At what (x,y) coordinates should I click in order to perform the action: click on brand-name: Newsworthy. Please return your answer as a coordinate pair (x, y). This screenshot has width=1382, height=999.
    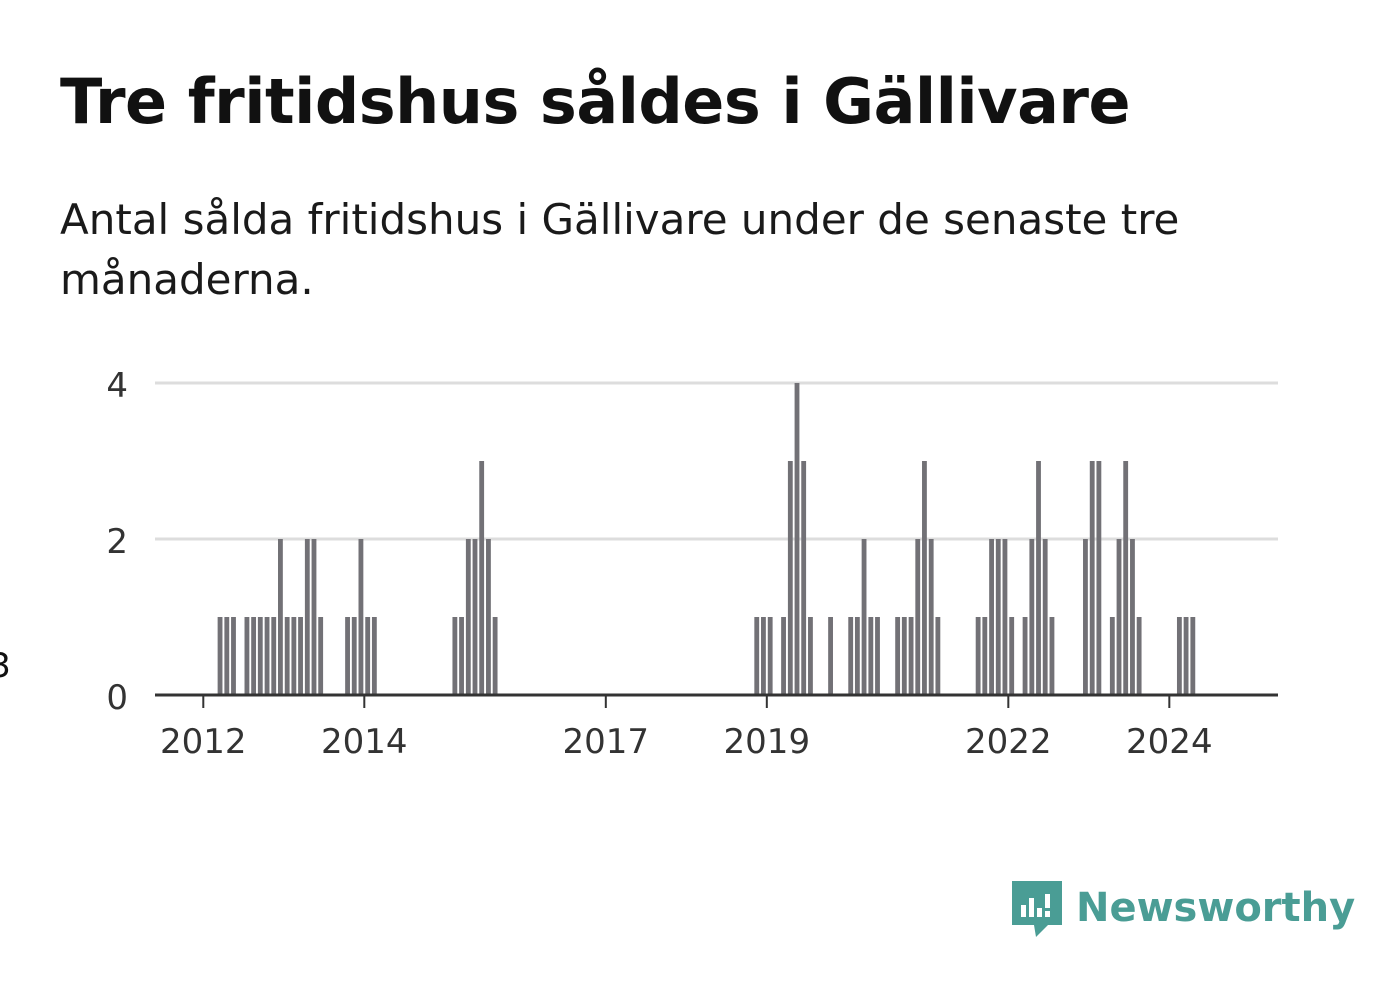
    Looking at the image, I should click on (1216, 908).